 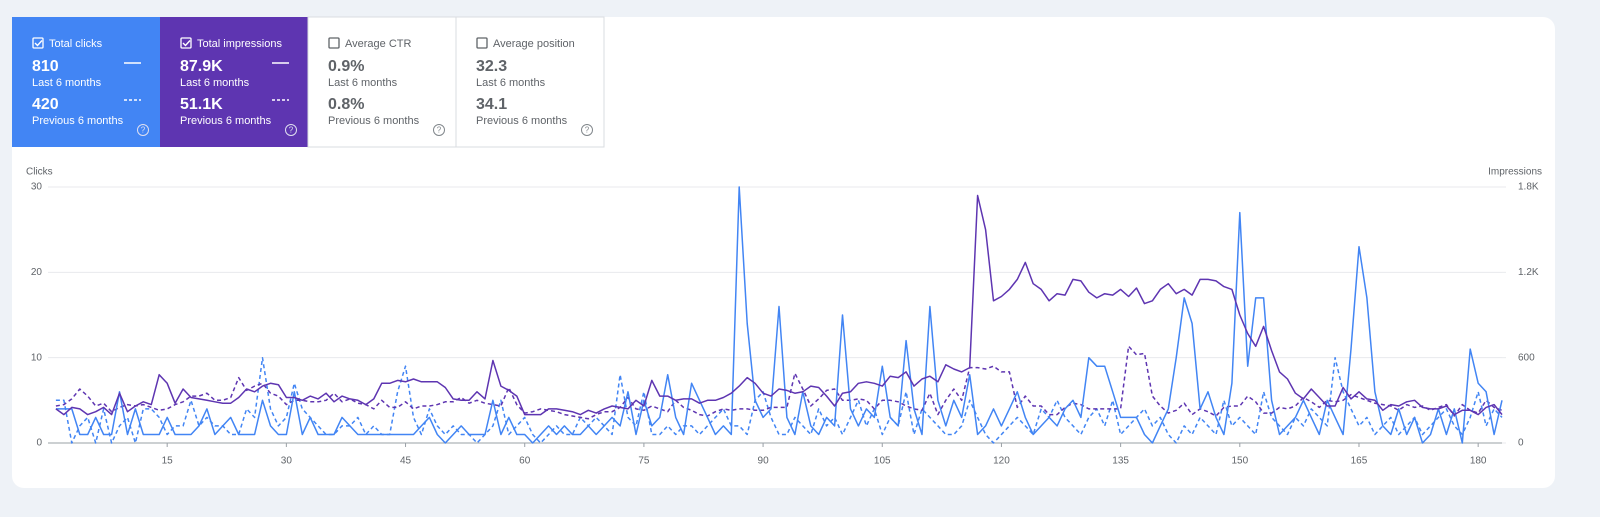 I want to click on y2-tick-label: 0, so click(x=1521, y=443).